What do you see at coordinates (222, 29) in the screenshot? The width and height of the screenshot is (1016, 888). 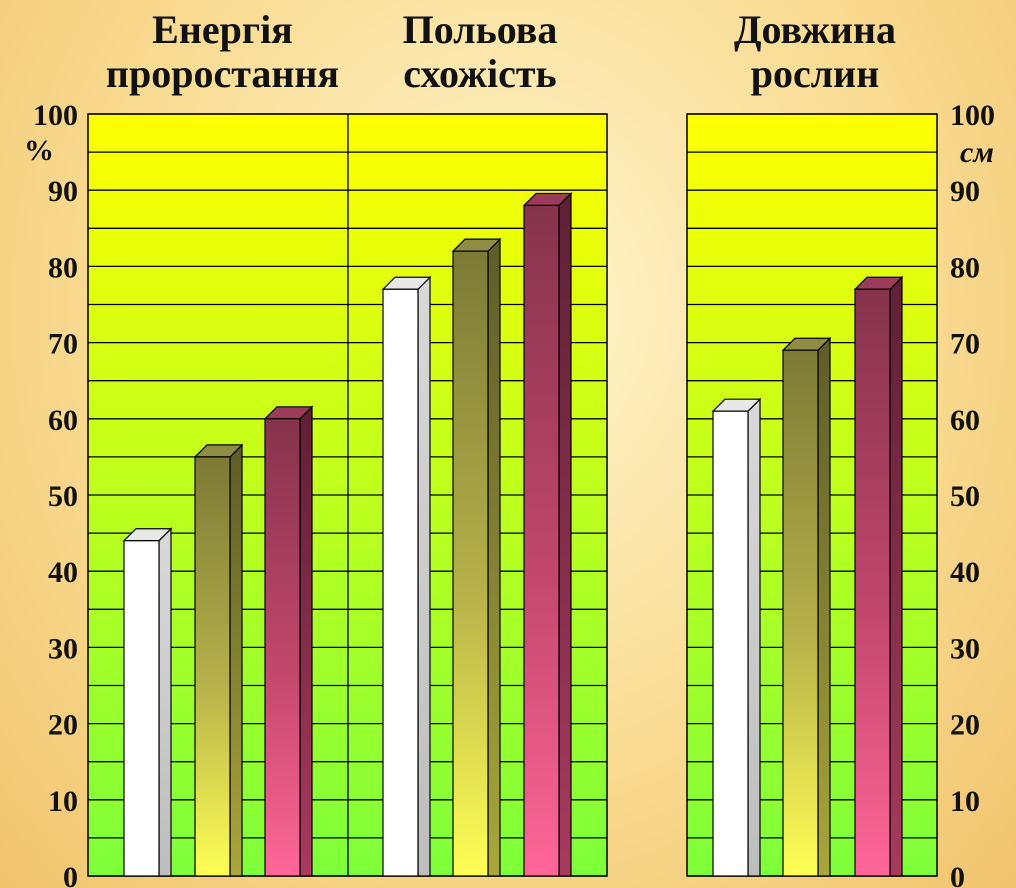 I see `group-title-line: Енергія` at bounding box center [222, 29].